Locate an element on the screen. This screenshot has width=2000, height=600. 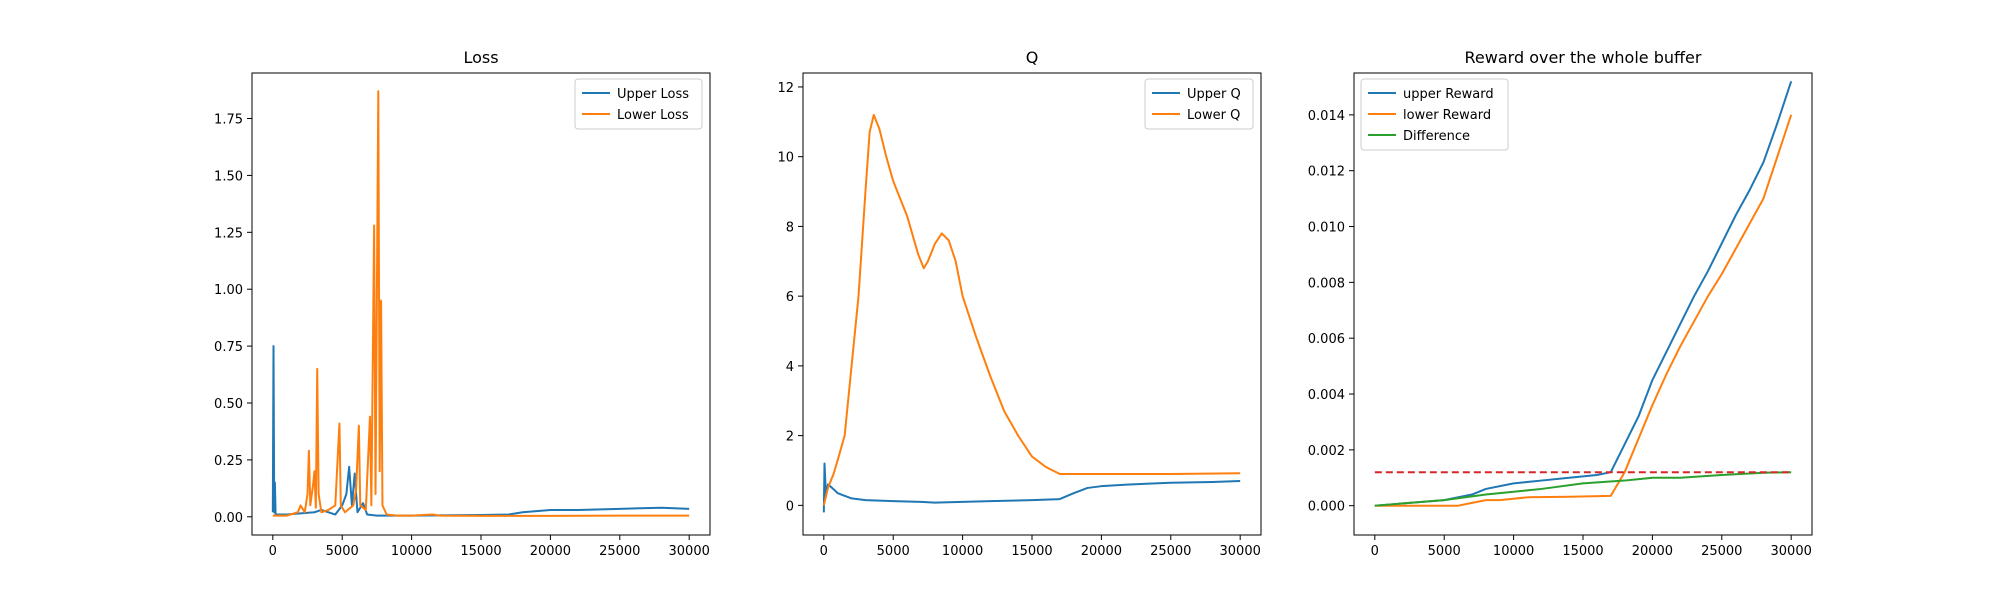
y-tick-label: 2 is located at coordinates (790, 437).